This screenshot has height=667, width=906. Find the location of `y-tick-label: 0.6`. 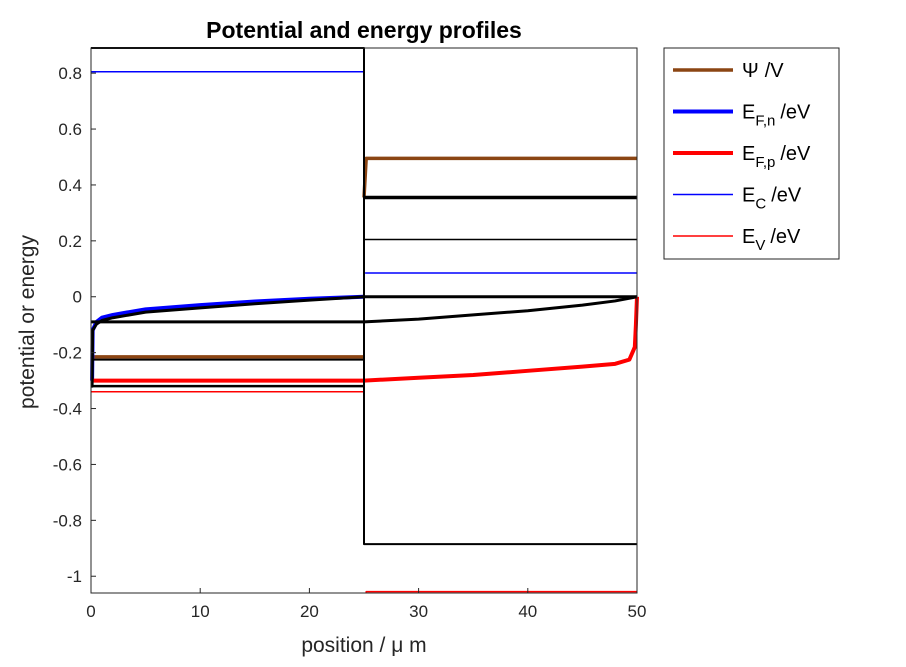

y-tick-label: 0.6 is located at coordinates (70, 129).